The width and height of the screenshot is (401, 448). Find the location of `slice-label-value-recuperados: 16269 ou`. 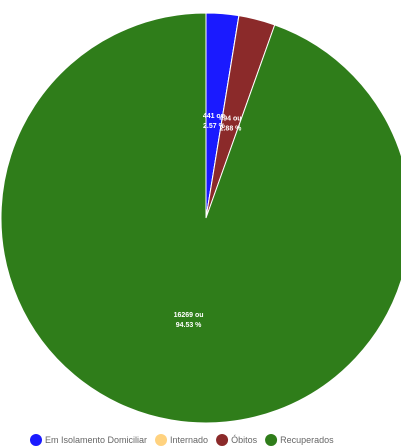

slice-label-value-recuperados: 16269 ou is located at coordinates (189, 315).